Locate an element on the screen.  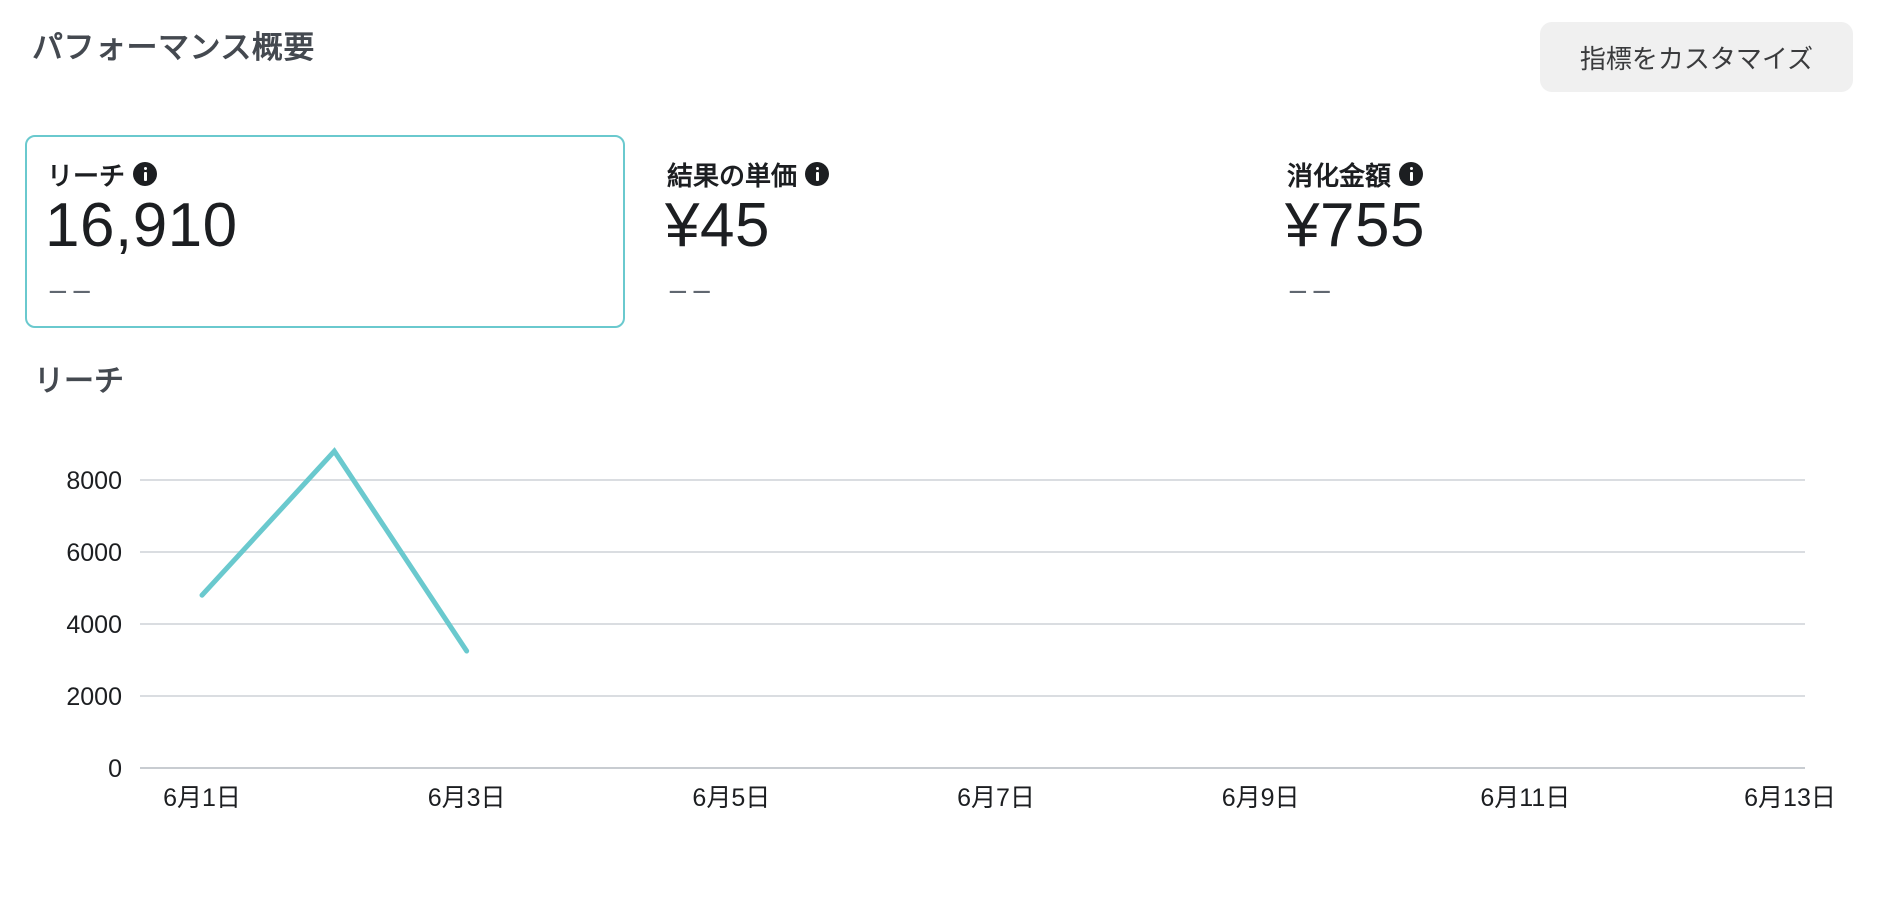
metric-label: 消化金額 is located at coordinates (1339, 176).